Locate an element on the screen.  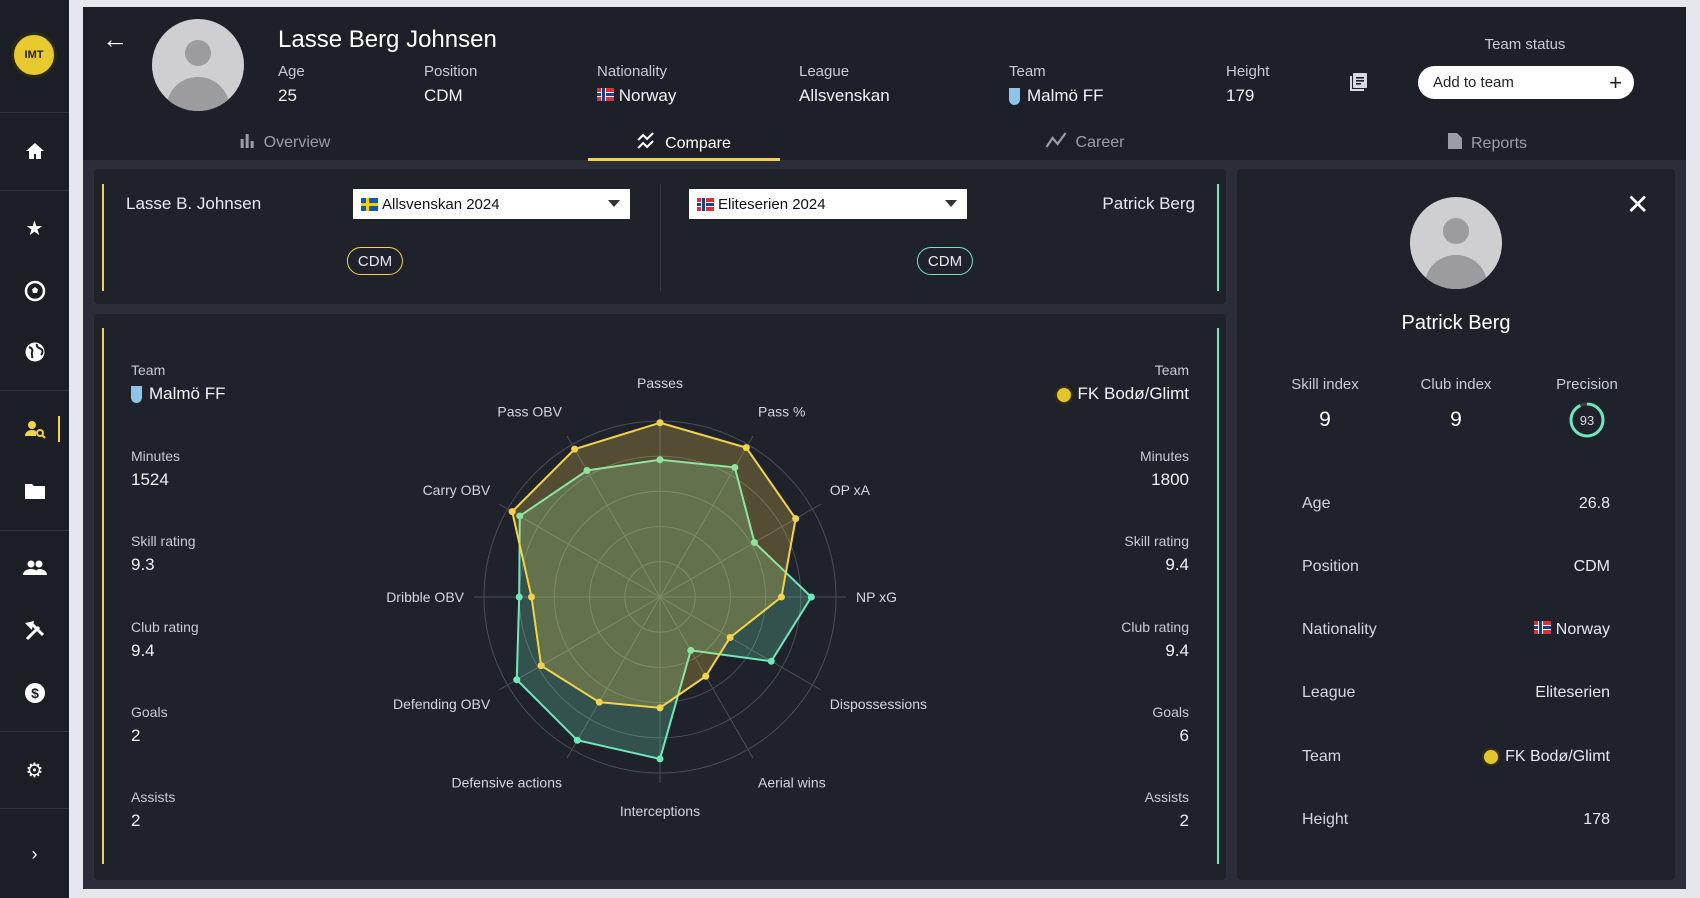
dollar-icon: $ is located at coordinates (34, 693).